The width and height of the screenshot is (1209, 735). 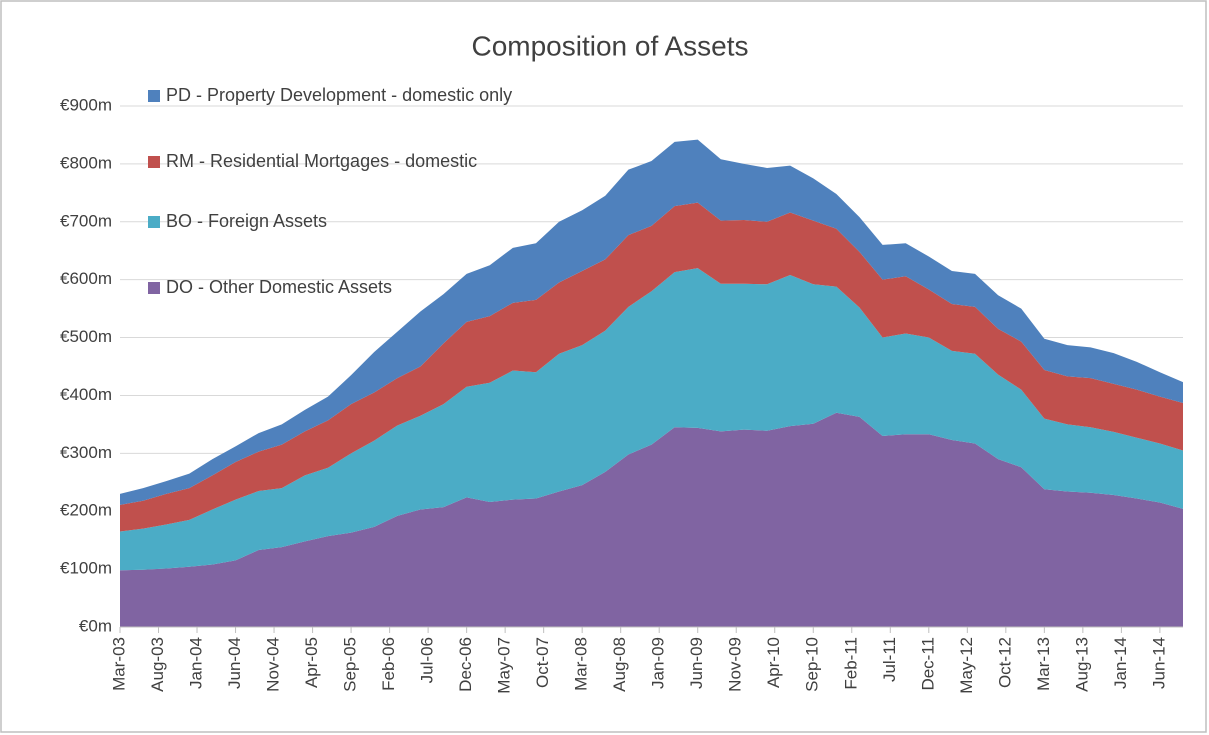 What do you see at coordinates (1120, 663) in the screenshot?
I see `x-tick-label: Jan-14` at bounding box center [1120, 663].